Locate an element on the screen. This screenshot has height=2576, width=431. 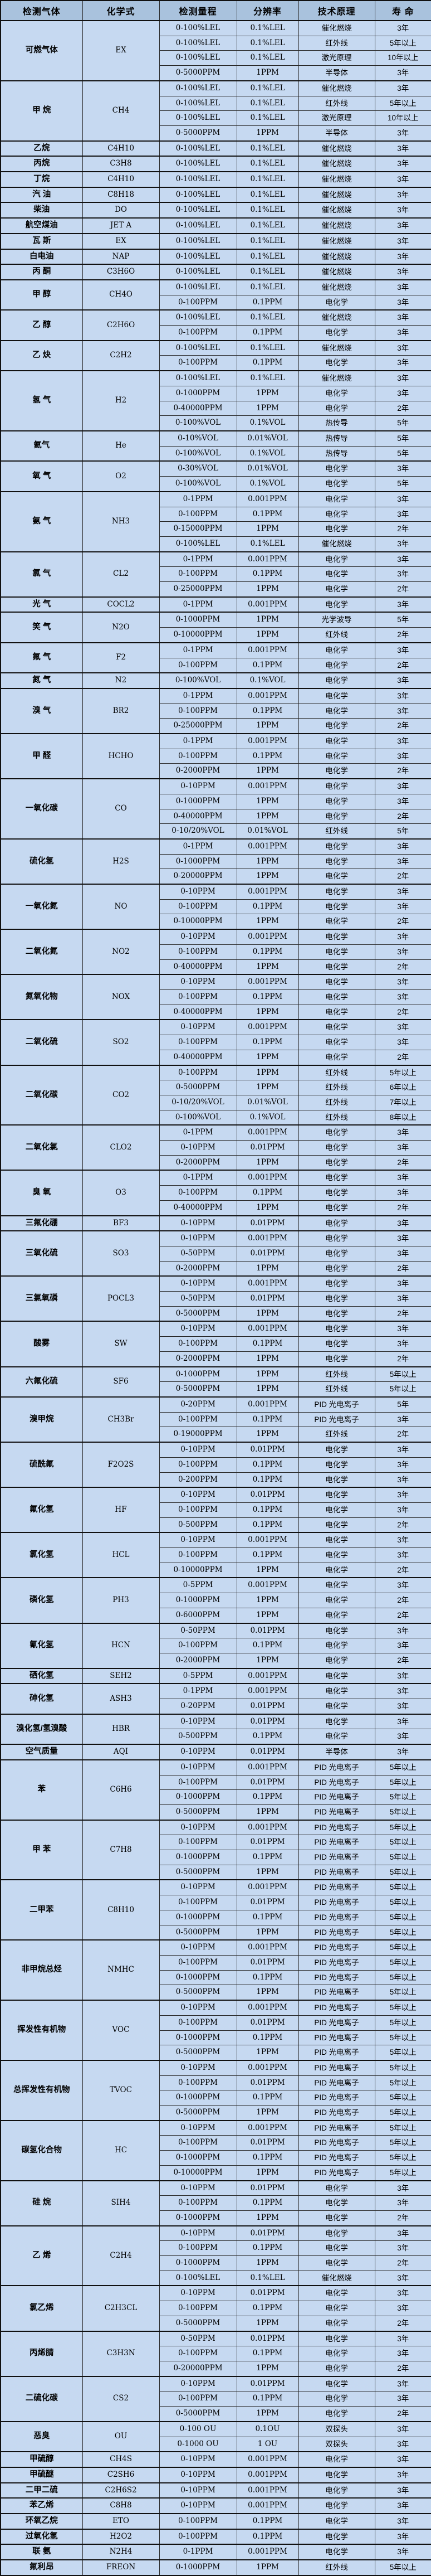
table-row: 0-20PPM 0.01PPM 电化学 3年 is located at coordinates (216, 1707).